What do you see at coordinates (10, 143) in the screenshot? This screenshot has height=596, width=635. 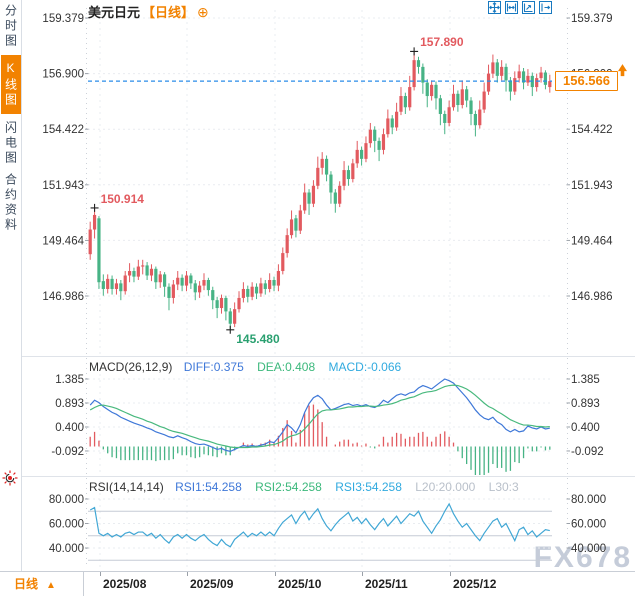 I see `sidebar-item-flash-chart: 闪电图` at bounding box center [10, 143].